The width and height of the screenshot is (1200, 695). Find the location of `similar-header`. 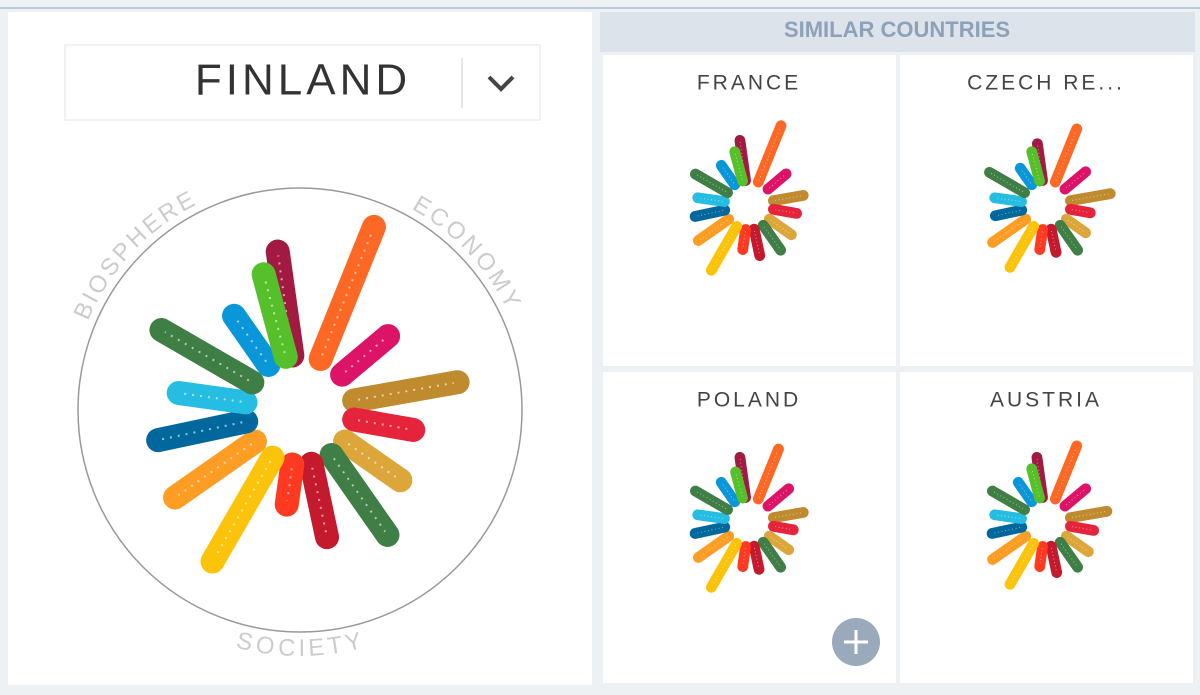

similar-header is located at coordinates (897, 32).